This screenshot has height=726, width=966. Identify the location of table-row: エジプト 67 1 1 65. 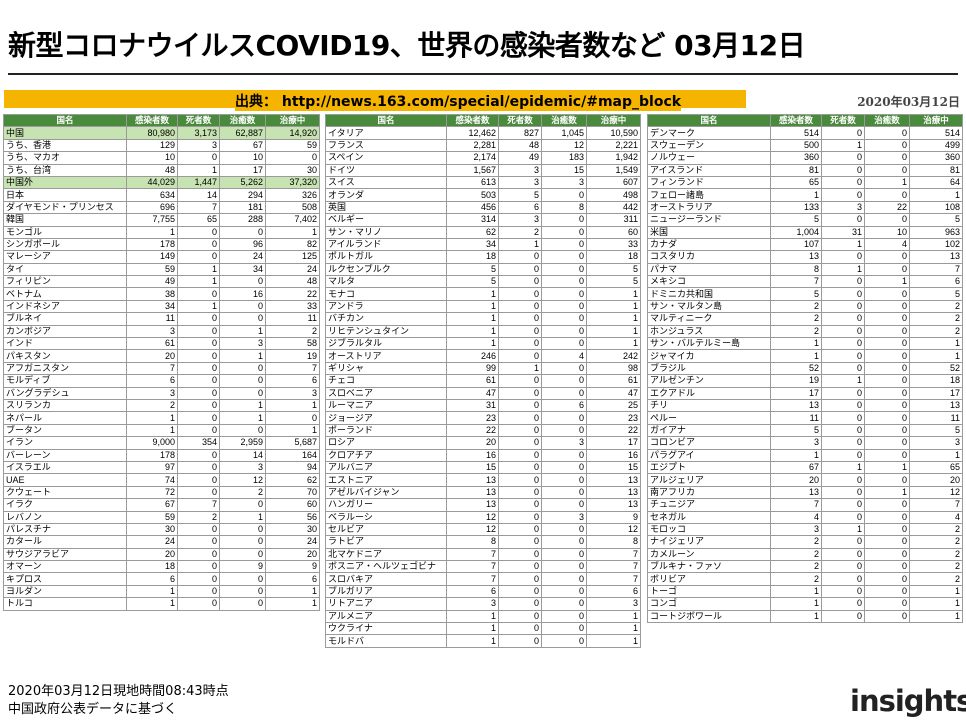
(805, 467).